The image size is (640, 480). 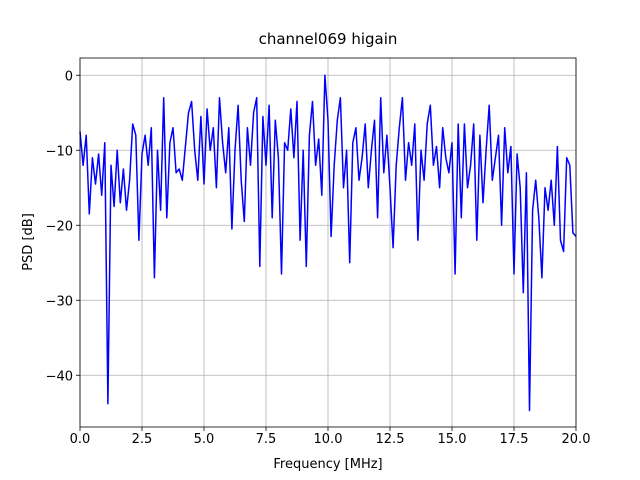 What do you see at coordinates (59, 151) in the screenshot?
I see `y-tick-label: −10` at bounding box center [59, 151].